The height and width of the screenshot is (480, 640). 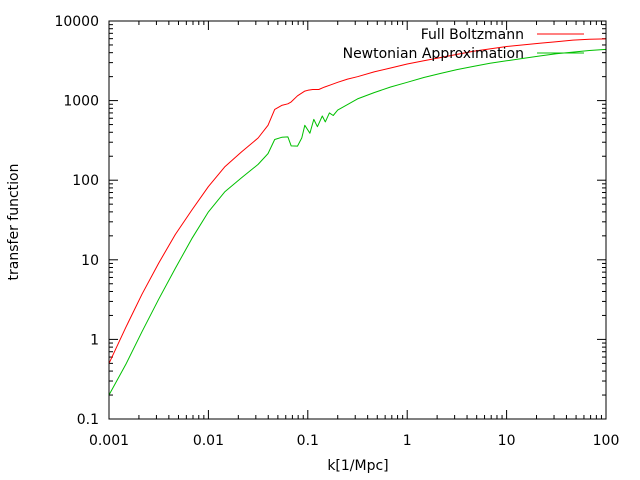 I want to click on x-tick-label: 0.01, so click(x=208, y=441).